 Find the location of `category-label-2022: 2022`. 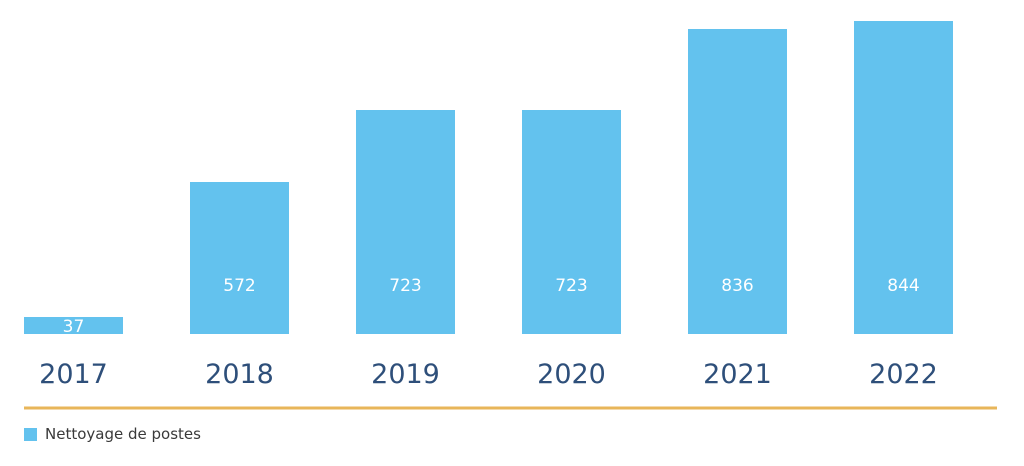

category-label-2022: 2022 is located at coordinates (903, 374).